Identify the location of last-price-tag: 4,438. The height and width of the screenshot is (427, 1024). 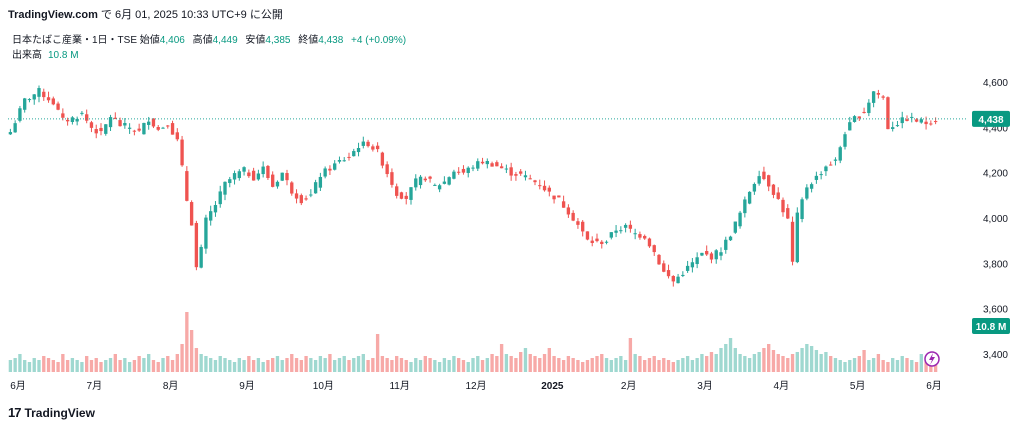
(991, 118).